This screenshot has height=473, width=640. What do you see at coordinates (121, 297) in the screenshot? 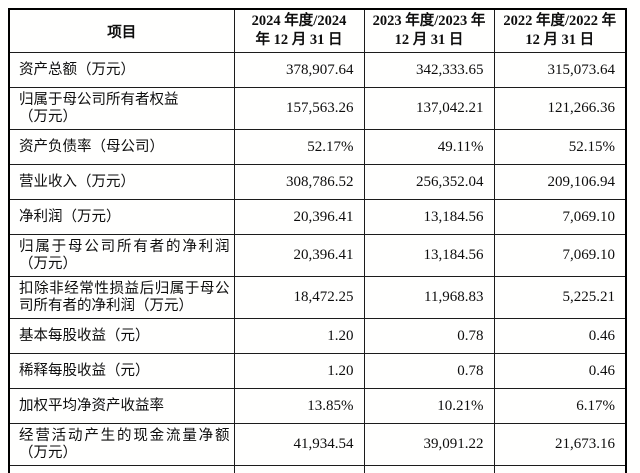
I see `row-label: 扣除非经常性损益后归属于母公 司所有者的净利润（万元）` at bounding box center [121, 297].